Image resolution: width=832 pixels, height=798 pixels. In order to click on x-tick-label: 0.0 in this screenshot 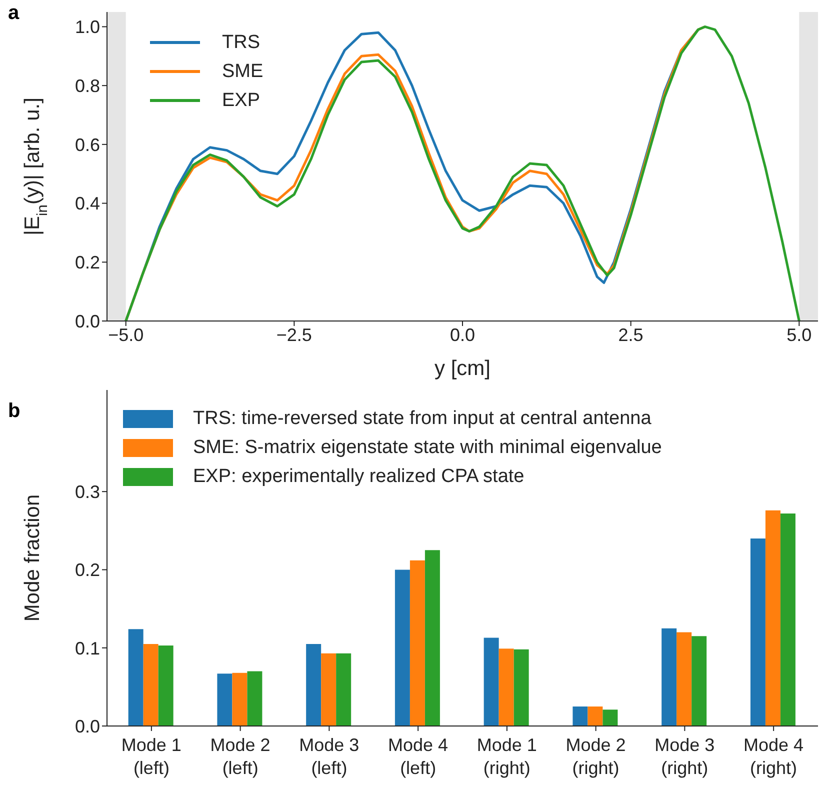, I will do `click(463, 334)`.